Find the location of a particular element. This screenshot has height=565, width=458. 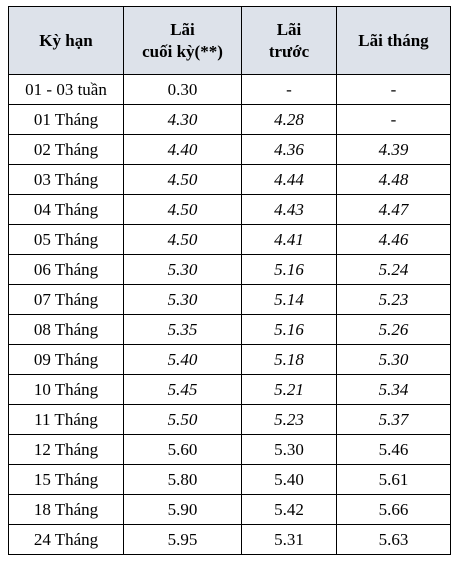

cell-term: 18 Tháng is located at coordinates (66, 509).